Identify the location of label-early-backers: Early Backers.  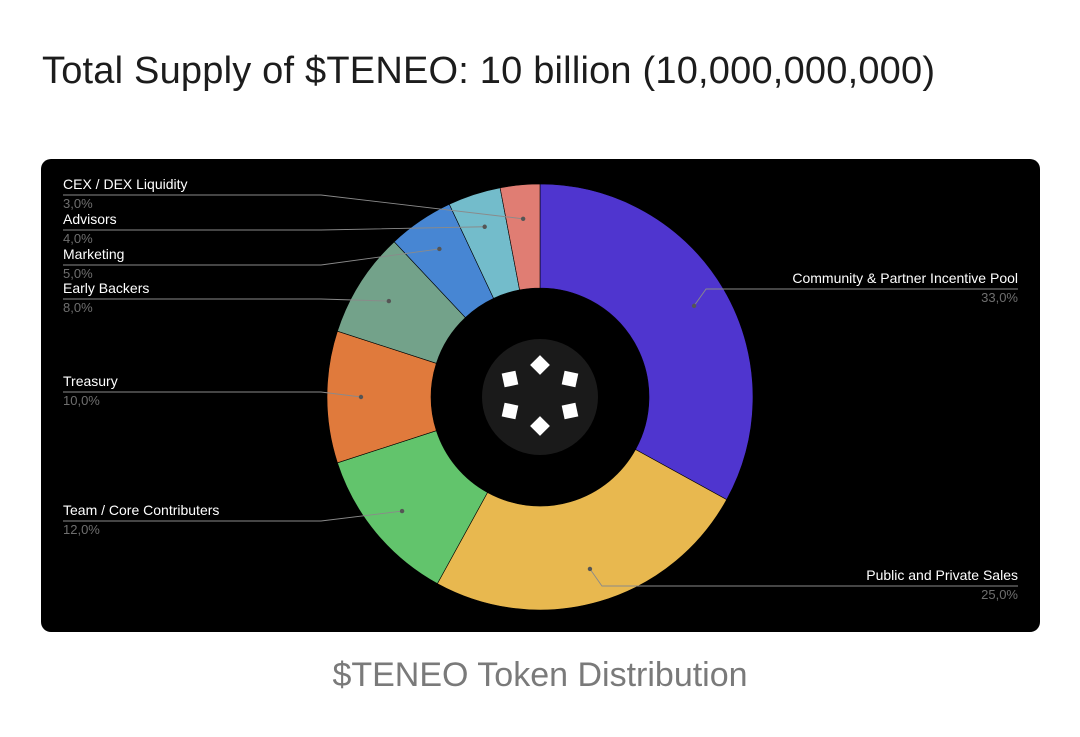
(106, 288).